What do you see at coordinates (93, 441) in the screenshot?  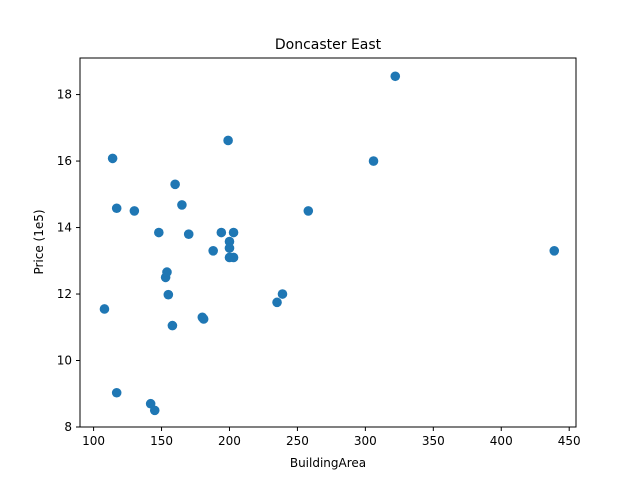 I see `x-tick-label: 100` at bounding box center [93, 441].